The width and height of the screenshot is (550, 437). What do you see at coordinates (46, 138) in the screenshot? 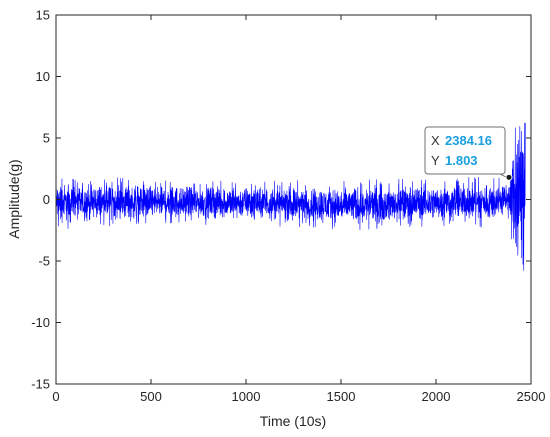
I see `y-tick-label: 5` at bounding box center [46, 138].